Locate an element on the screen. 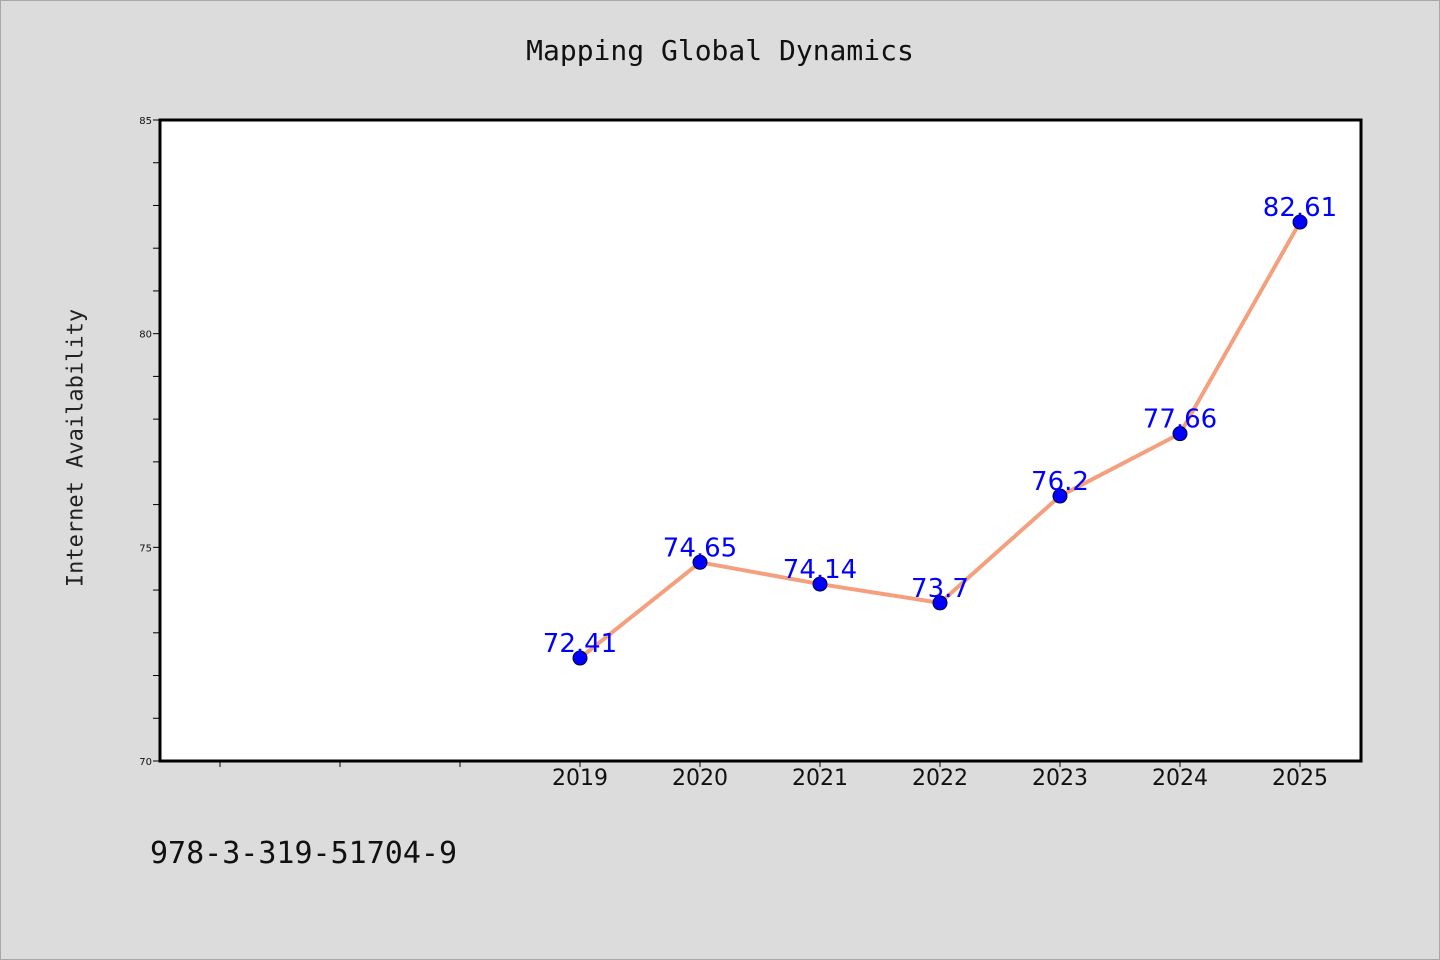  x-tick-label: 2025 is located at coordinates (1300, 778).